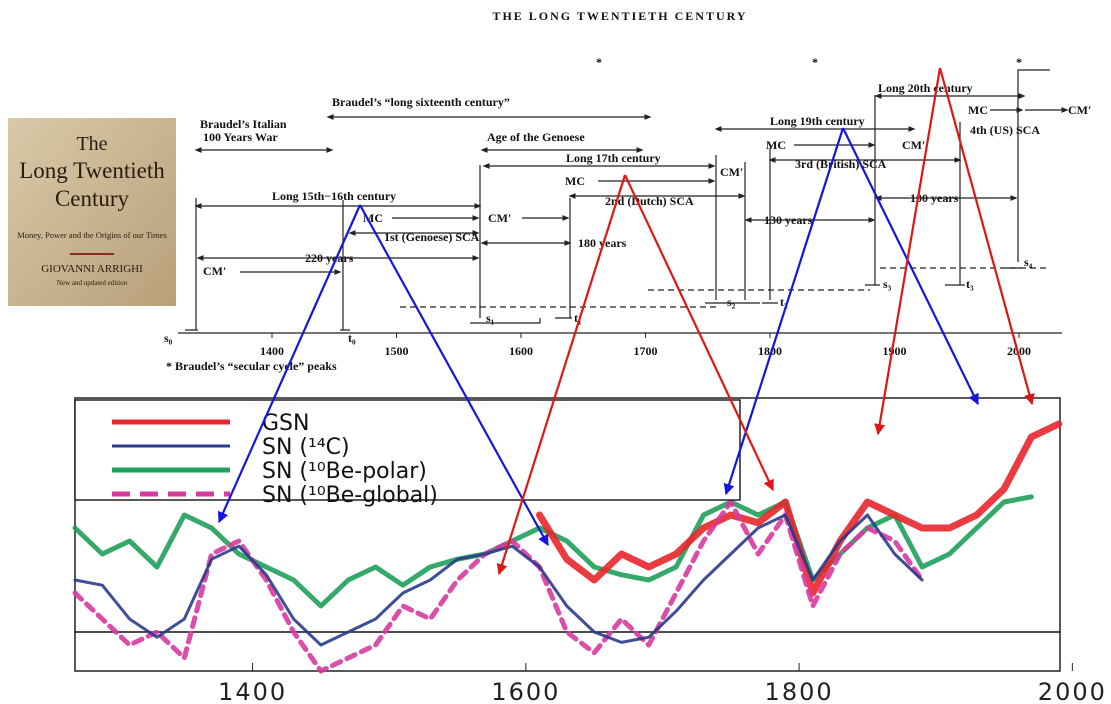 Image resolution: width=1111 pixels, height=704 pixels. I want to click on label: Long 17th century, so click(613, 158).